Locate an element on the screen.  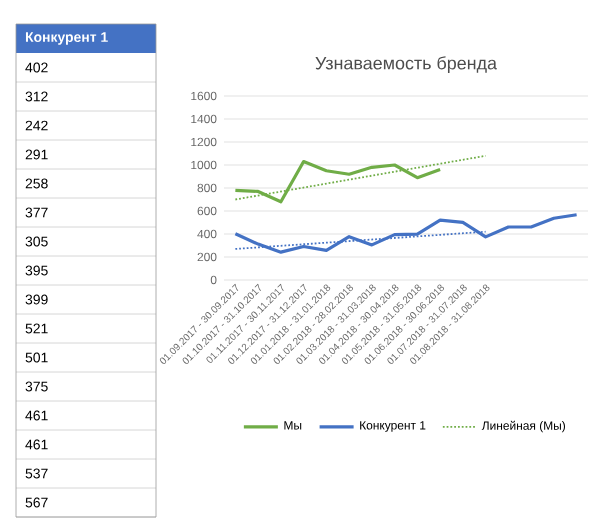
chart-title: Узнаваемость бренда is located at coordinates (406, 64).